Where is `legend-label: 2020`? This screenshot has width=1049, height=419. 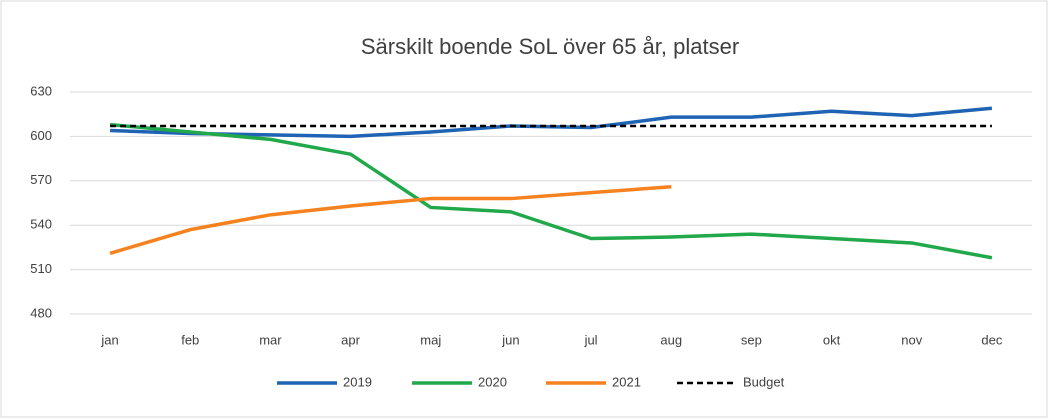
legend-label: 2020 is located at coordinates (492, 381).